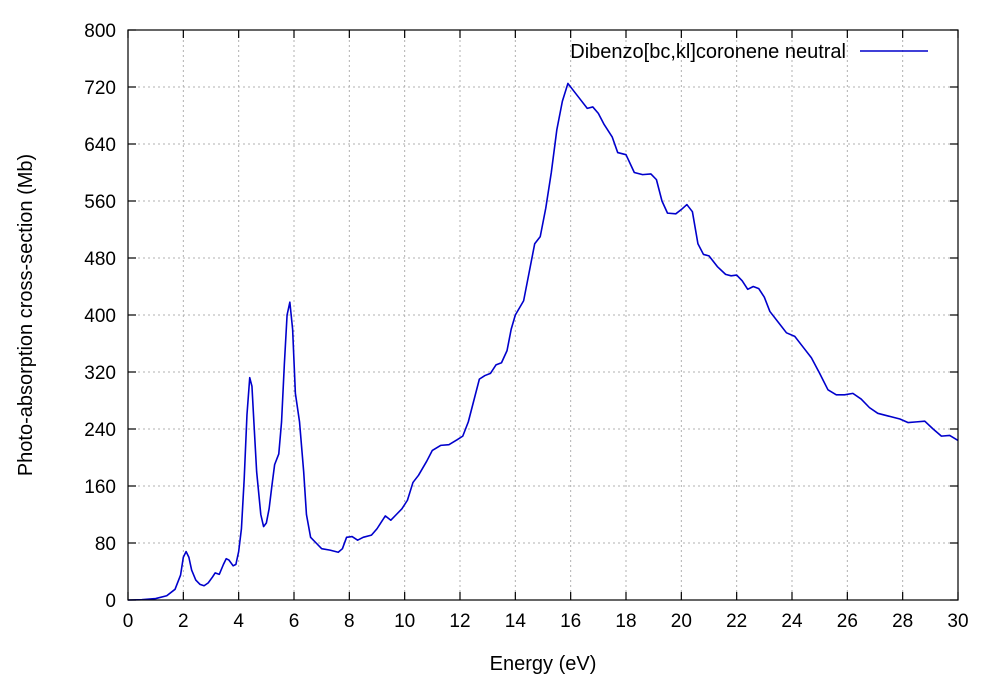 This screenshot has height=700, width=1000. What do you see at coordinates (792, 621) in the screenshot?
I see `x-tick-label: 24` at bounding box center [792, 621].